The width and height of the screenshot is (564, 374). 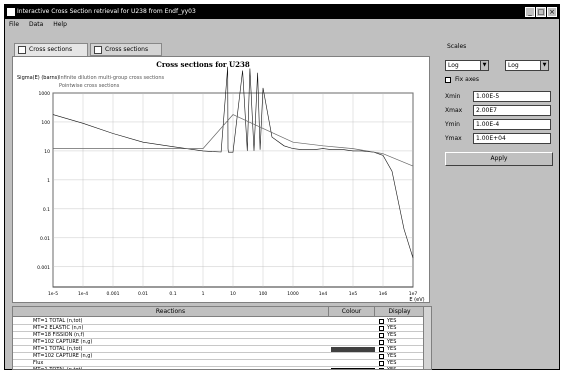 What do you see at coordinates (427, 338) in the screenshot?
I see `table-scrollbar` at bounding box center [427, 338].